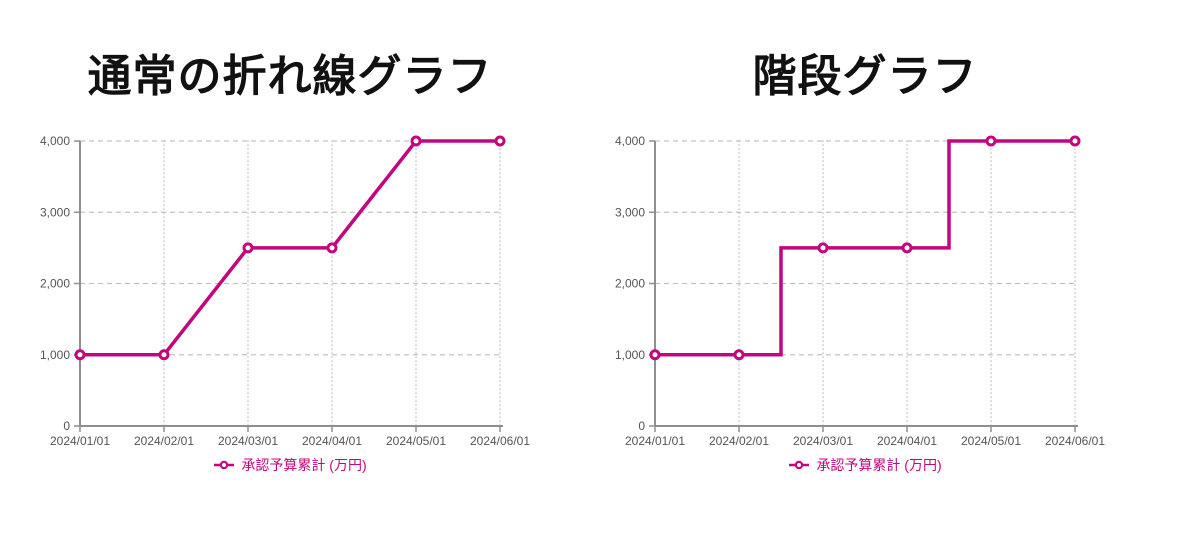 This screenshot has height=550, width=1200. I want to click on line-chart-title: 通常の折れ線グラフ, so click(290, 76).